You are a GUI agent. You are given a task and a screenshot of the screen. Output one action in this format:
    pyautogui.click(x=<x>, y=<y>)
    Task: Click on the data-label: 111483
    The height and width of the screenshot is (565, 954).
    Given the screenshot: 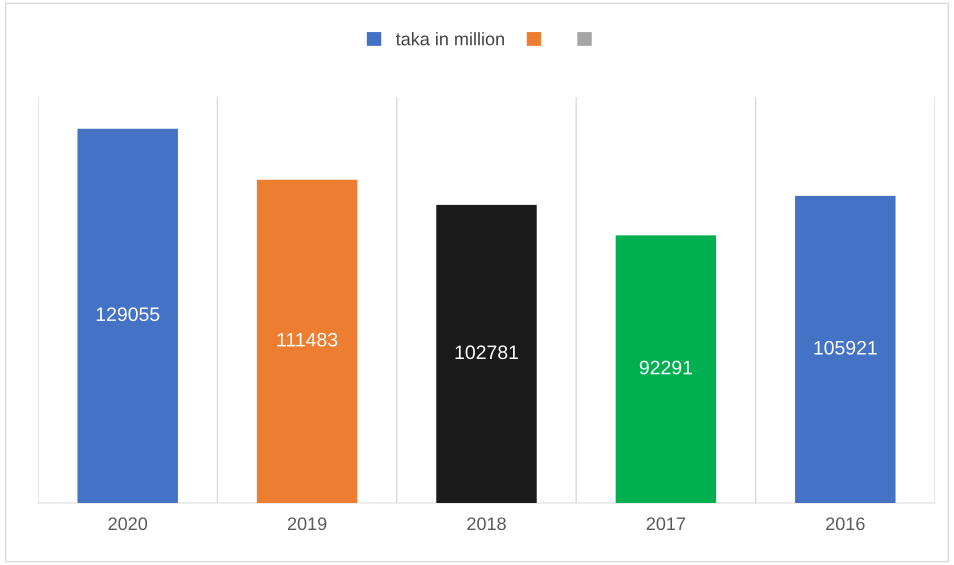 What is the action you would take?
    pyautogui.click(x=308, y=339)
    